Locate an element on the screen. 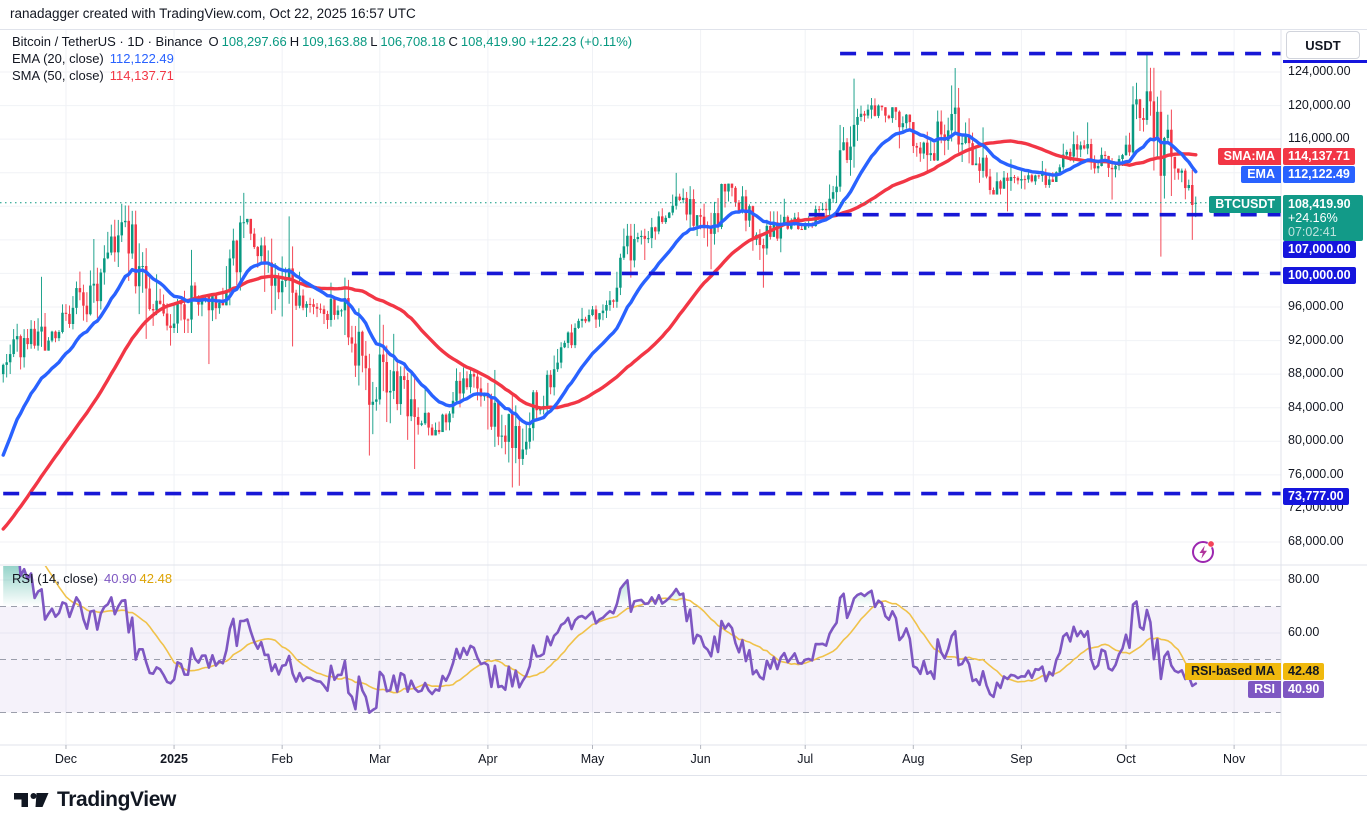 The height and width of the screenshot is (833, 1367). rsi-legend-label: RSI (14, close) is located at coordinates (55, 578).